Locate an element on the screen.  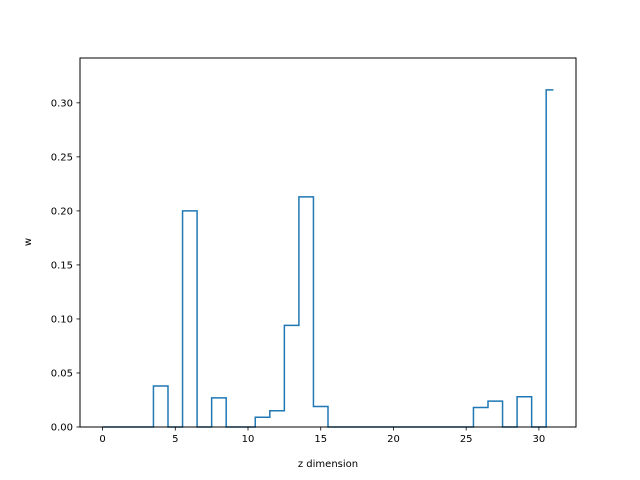
y-tick-label: 0.30 is located at coordinates (62, 103).